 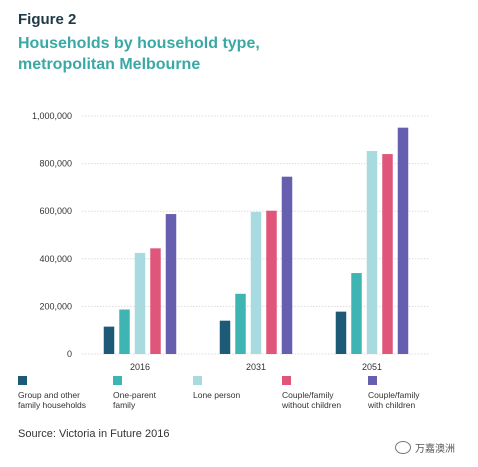 I want to click on legend-label-couple-without: Couple/family without children, so click(x=312, y=400).